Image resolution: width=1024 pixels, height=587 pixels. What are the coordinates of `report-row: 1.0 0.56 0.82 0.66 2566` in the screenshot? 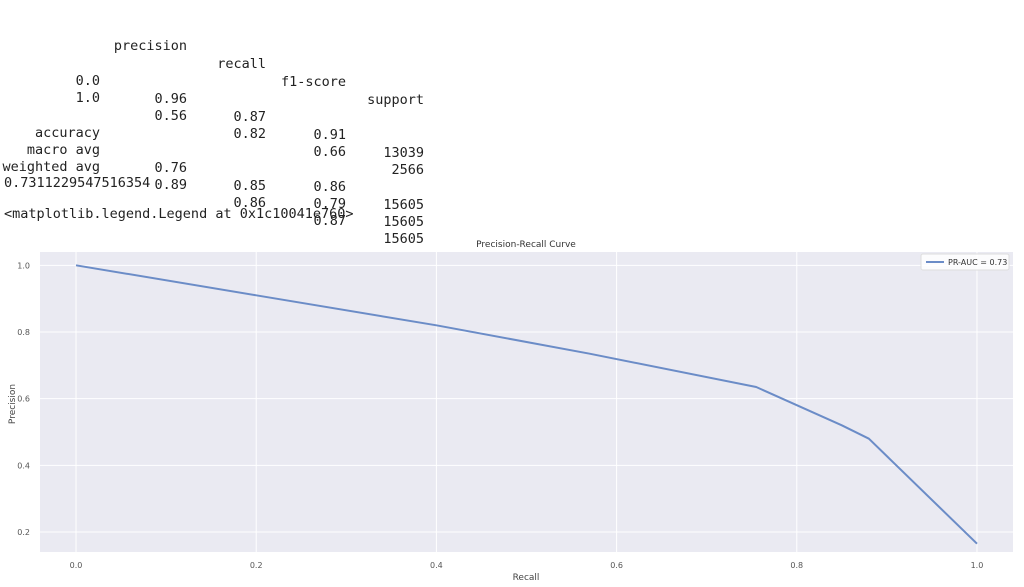 It's located at (212, 124).